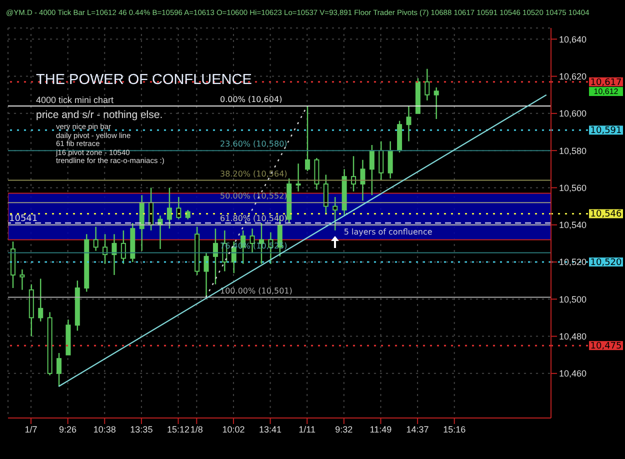 Image resolution: width=625 pixels, height=459 pixels. What do you see at coordinates (417, 429) in the screenshot?
I see `x-tick-label: 14:37` at bounding box center [417, 429].